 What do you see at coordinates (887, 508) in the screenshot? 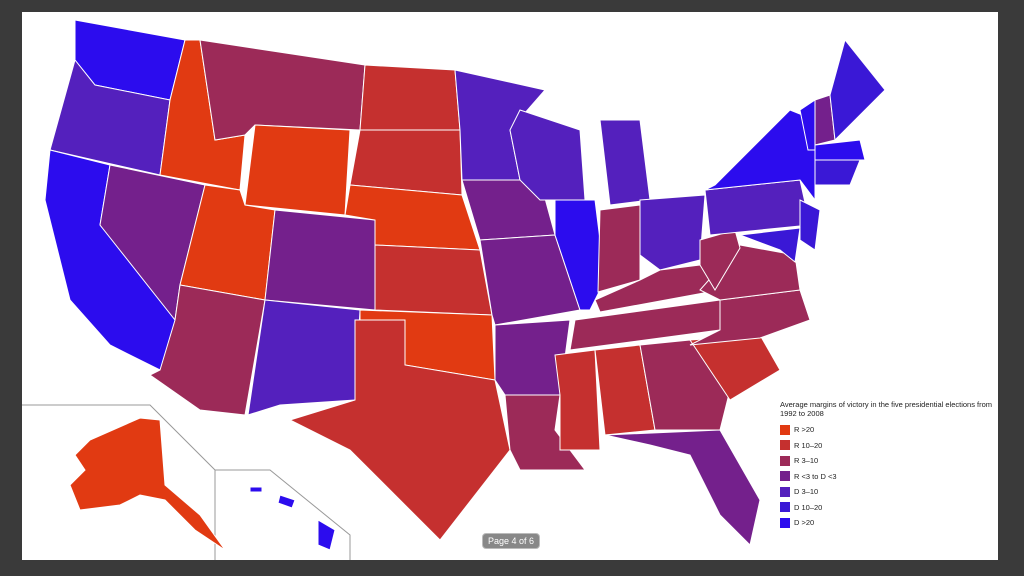
I see `legend-item: D 10–20` at bounding box center [887, 508].